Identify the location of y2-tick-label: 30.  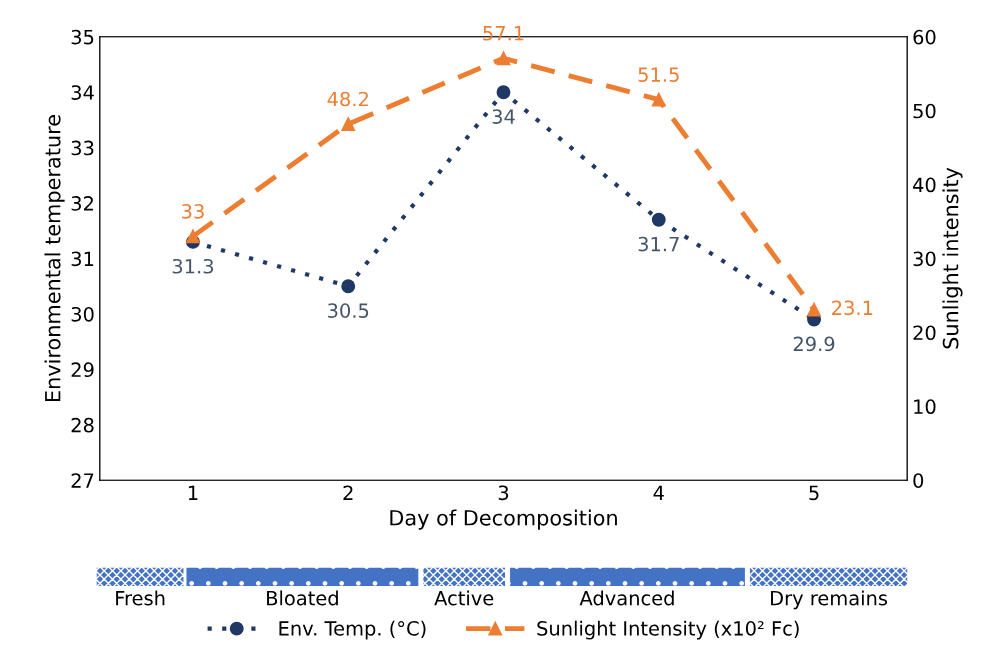
(924, 259).